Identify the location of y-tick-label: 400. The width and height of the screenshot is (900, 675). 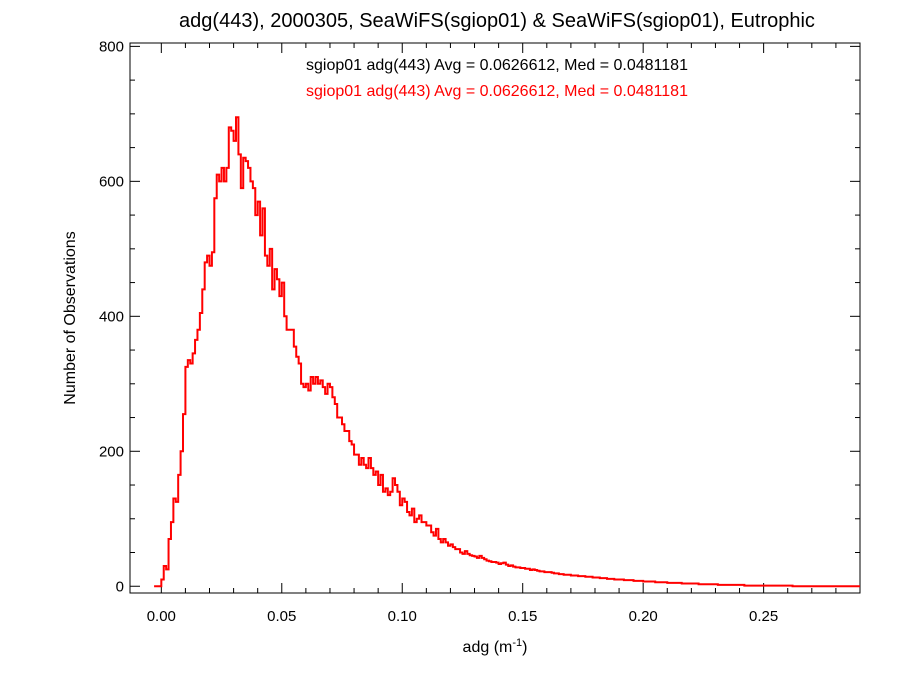
(111, 316).